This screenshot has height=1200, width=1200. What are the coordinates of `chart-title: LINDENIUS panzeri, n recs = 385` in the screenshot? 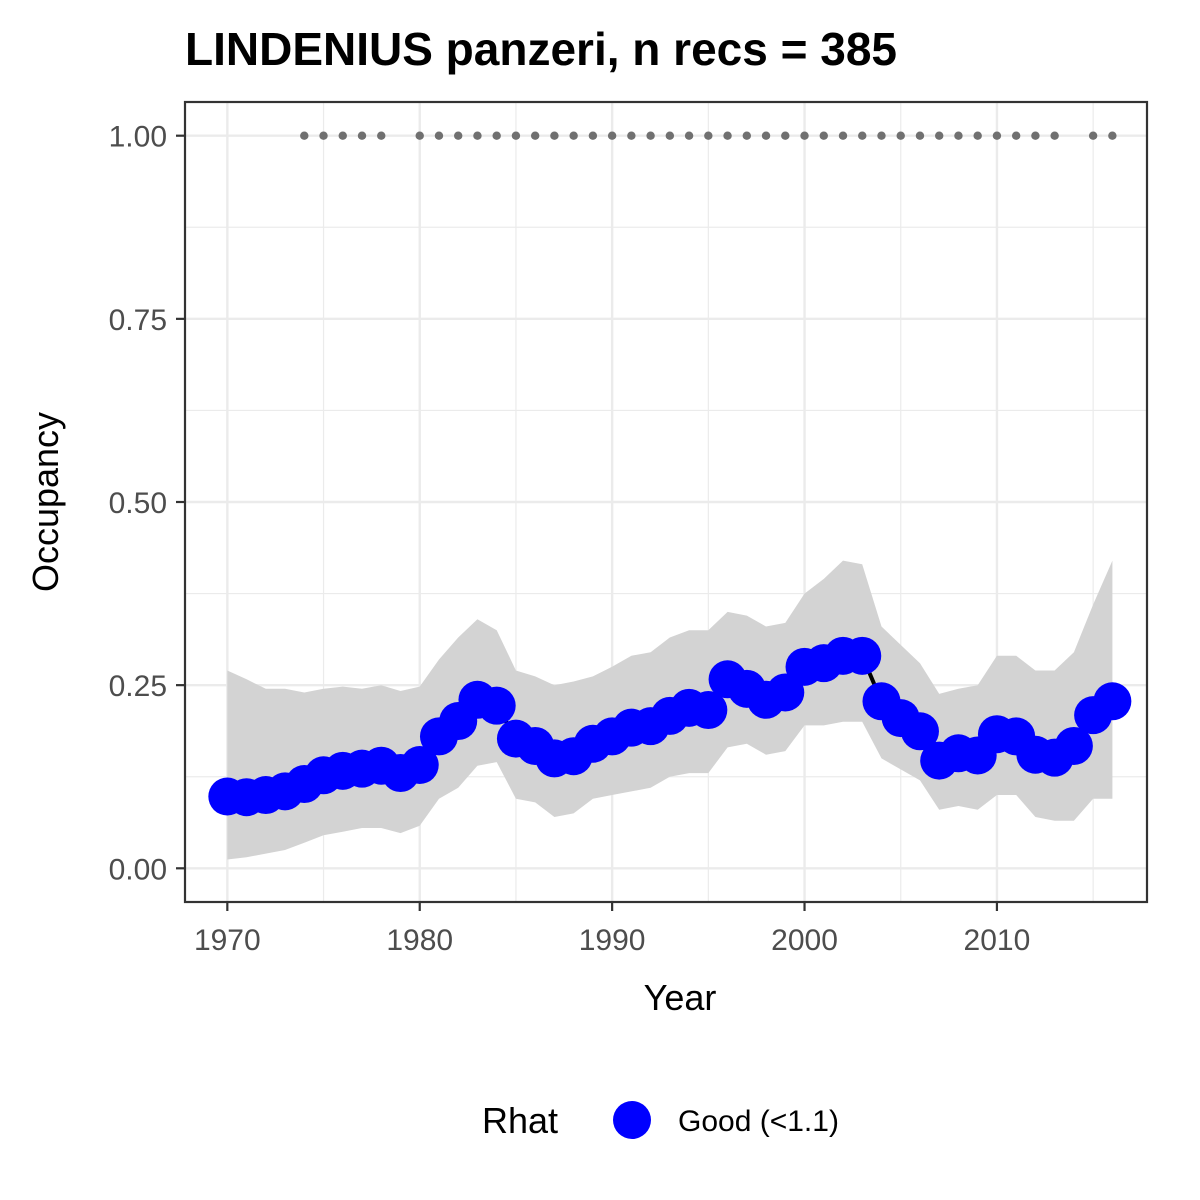 It's located at (541, 49).